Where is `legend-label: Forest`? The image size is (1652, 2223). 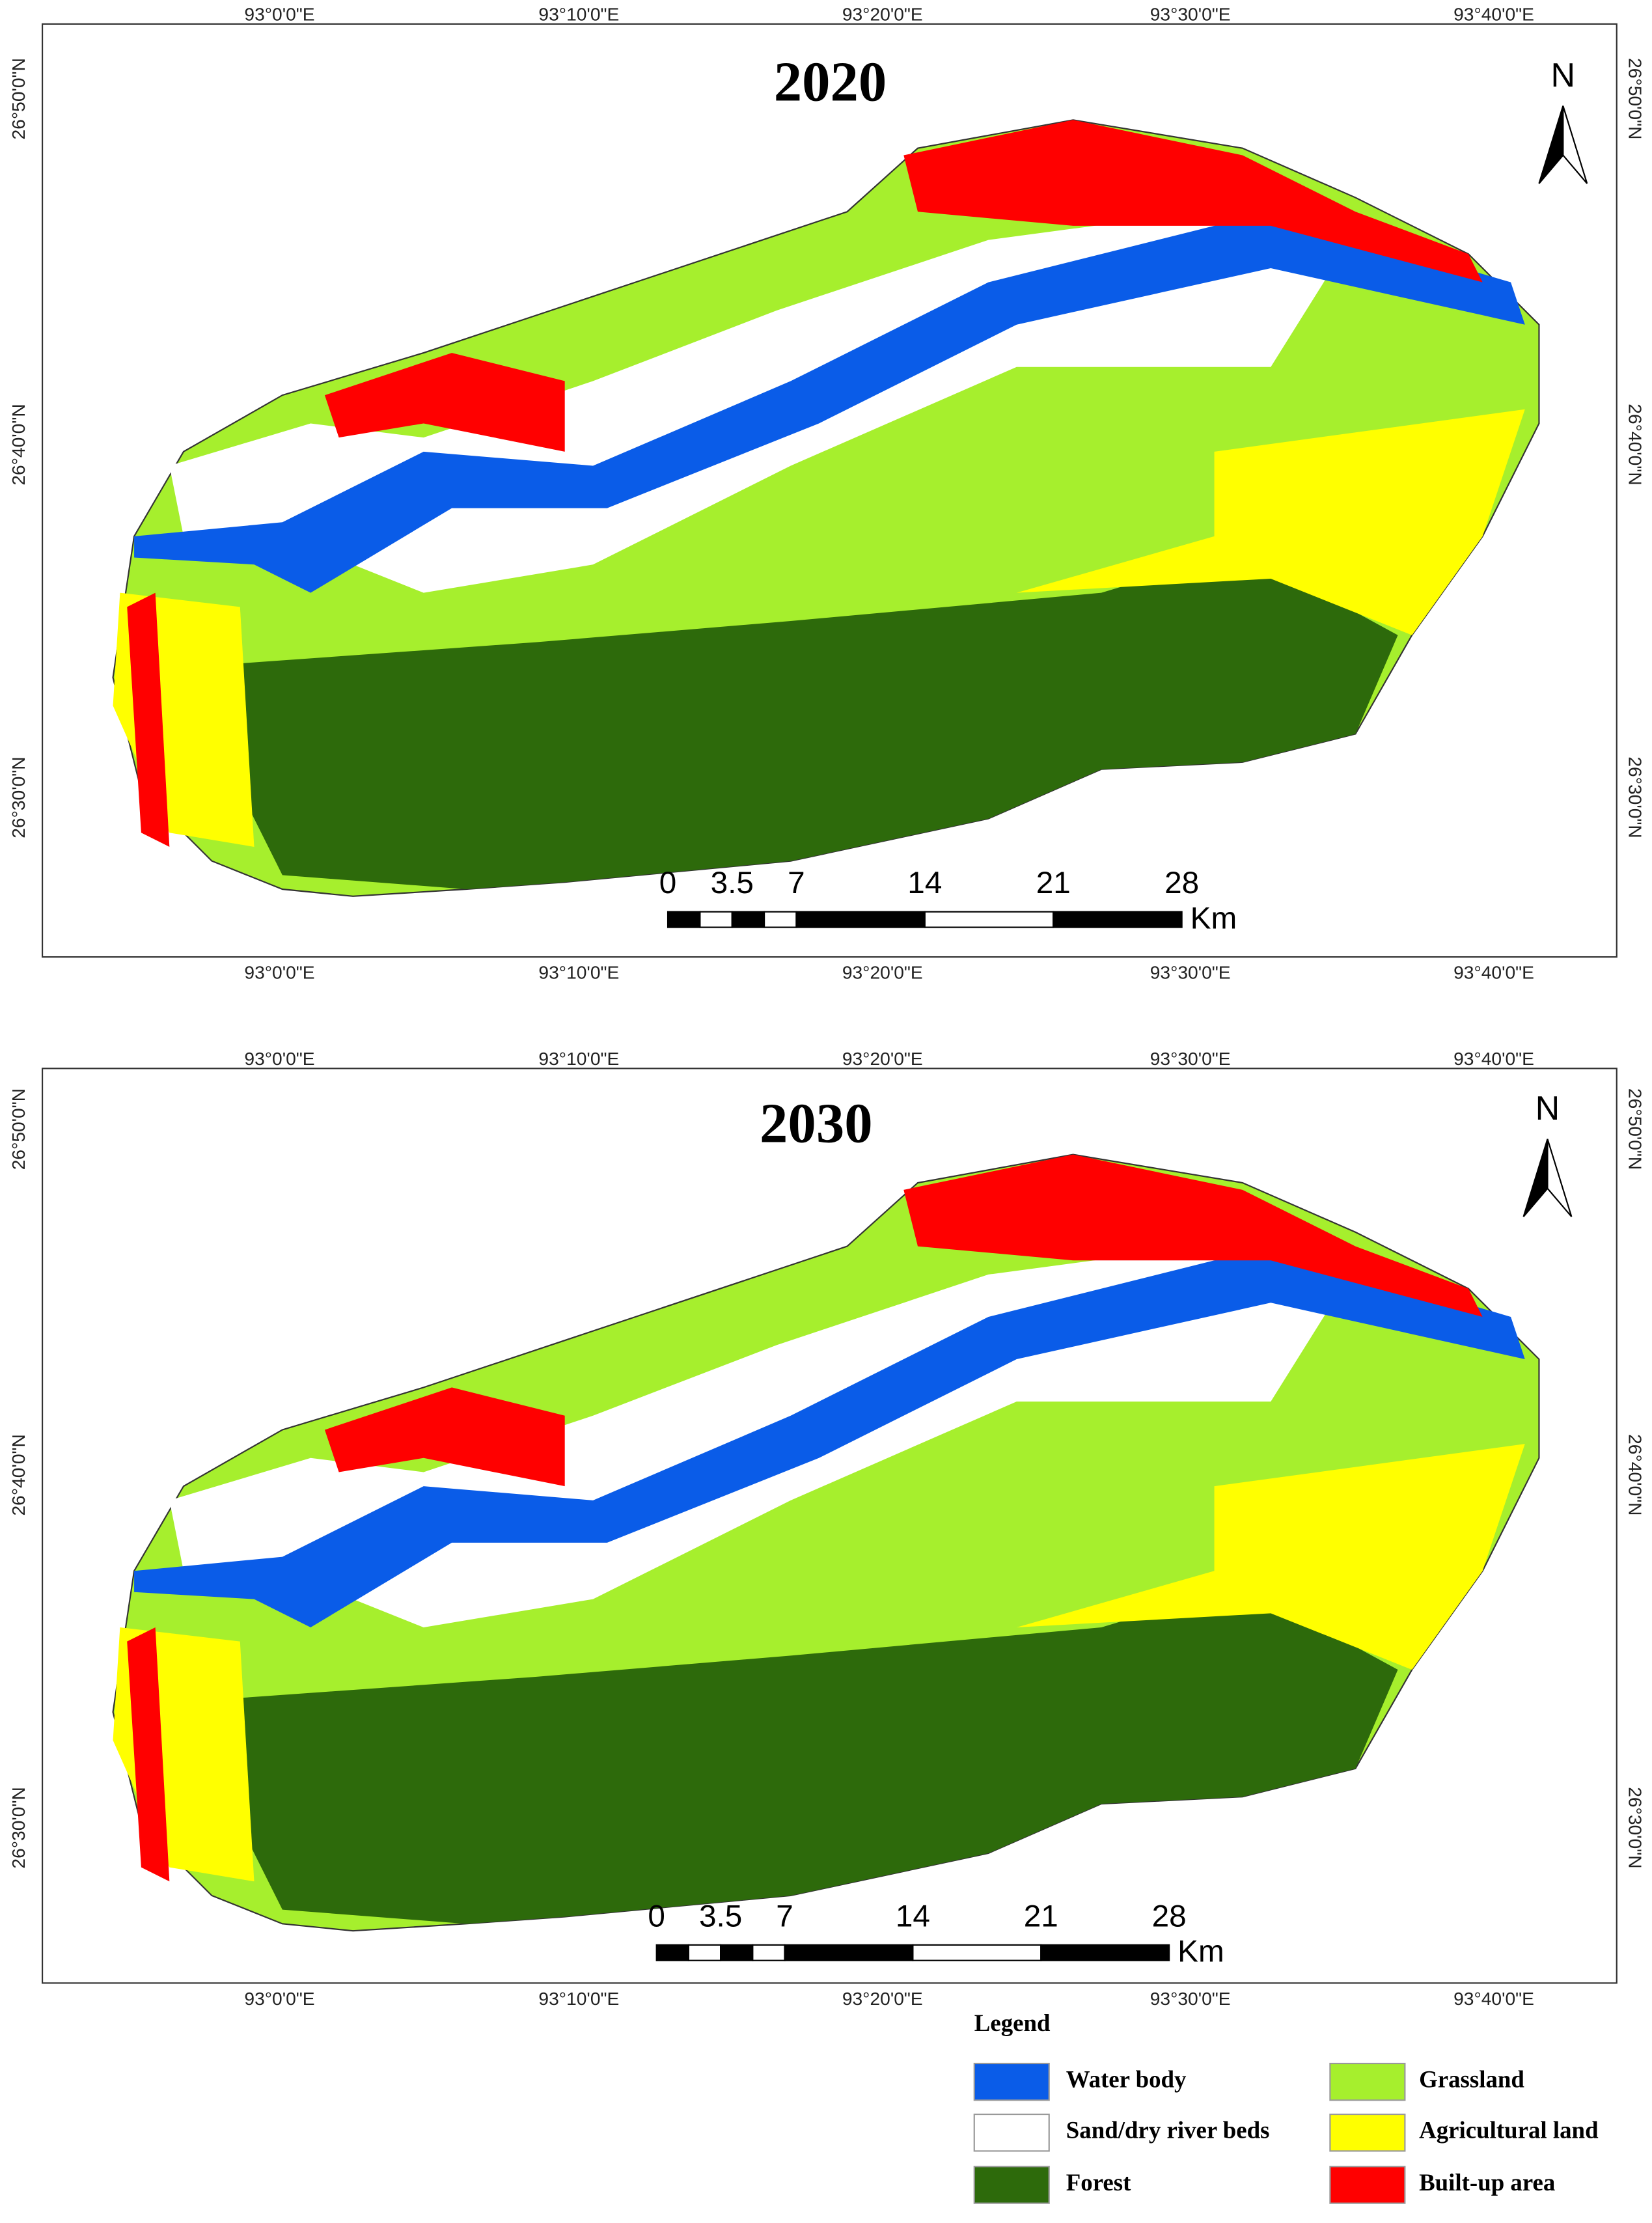
legend-label: Forest is located at coordinates (1098, 2182).